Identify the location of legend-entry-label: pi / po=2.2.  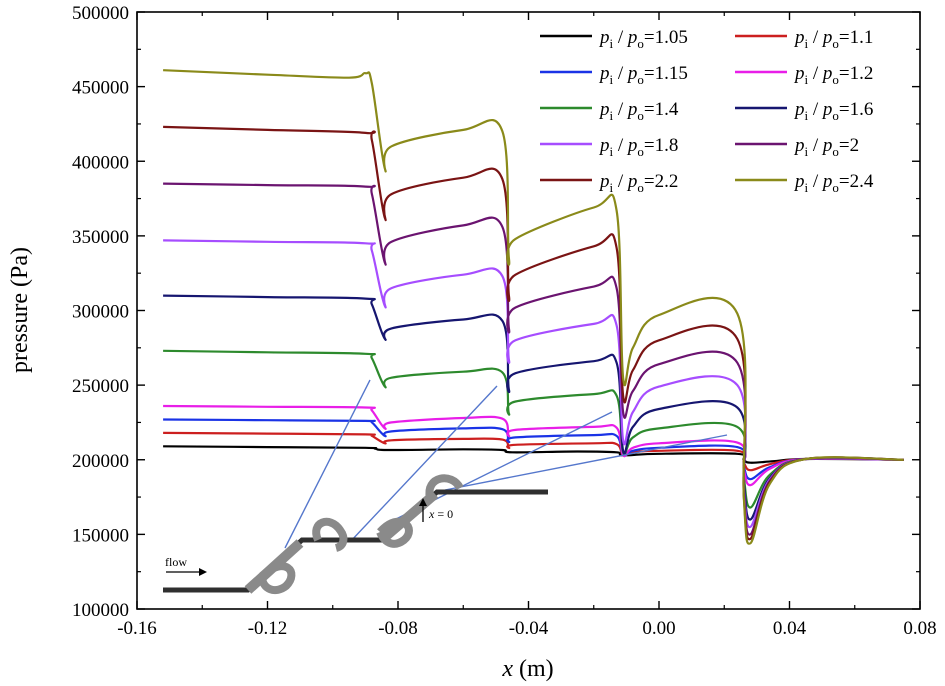
(638, 183).